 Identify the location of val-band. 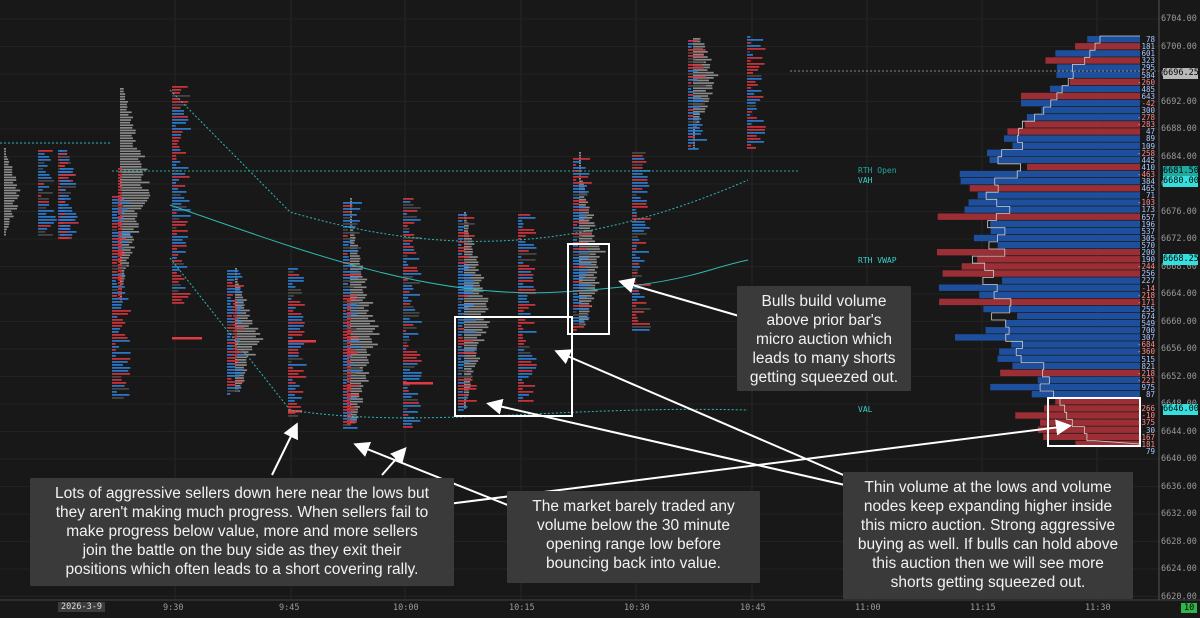
(459, 338).